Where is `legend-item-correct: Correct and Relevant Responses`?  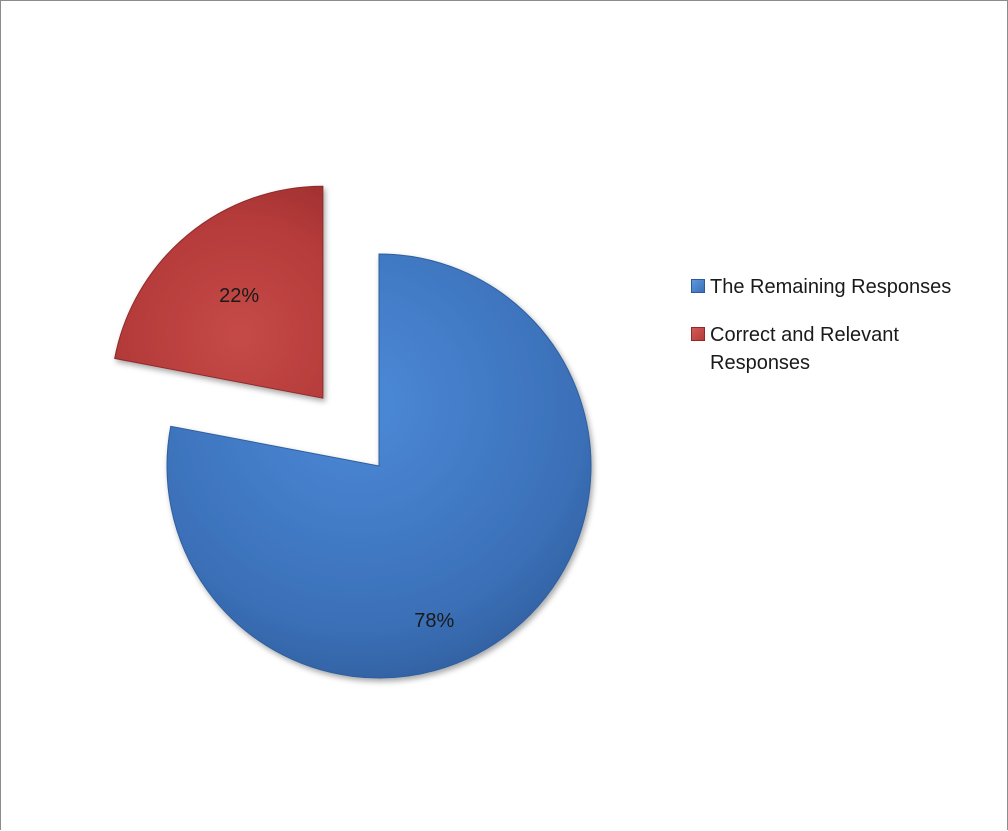
legend-item-correct: Correct and Relevant Responses is located at coordinates (841, 349).